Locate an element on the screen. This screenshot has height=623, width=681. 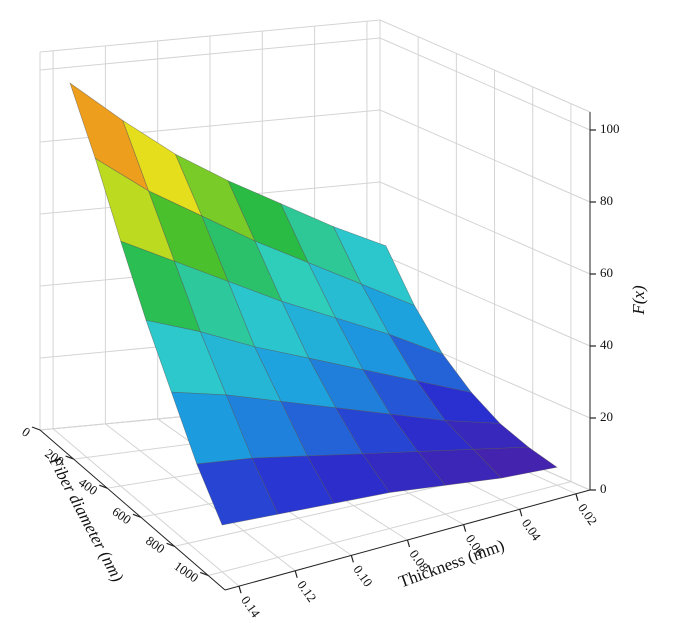
y-axis-line is located at coordinates (132, 510).